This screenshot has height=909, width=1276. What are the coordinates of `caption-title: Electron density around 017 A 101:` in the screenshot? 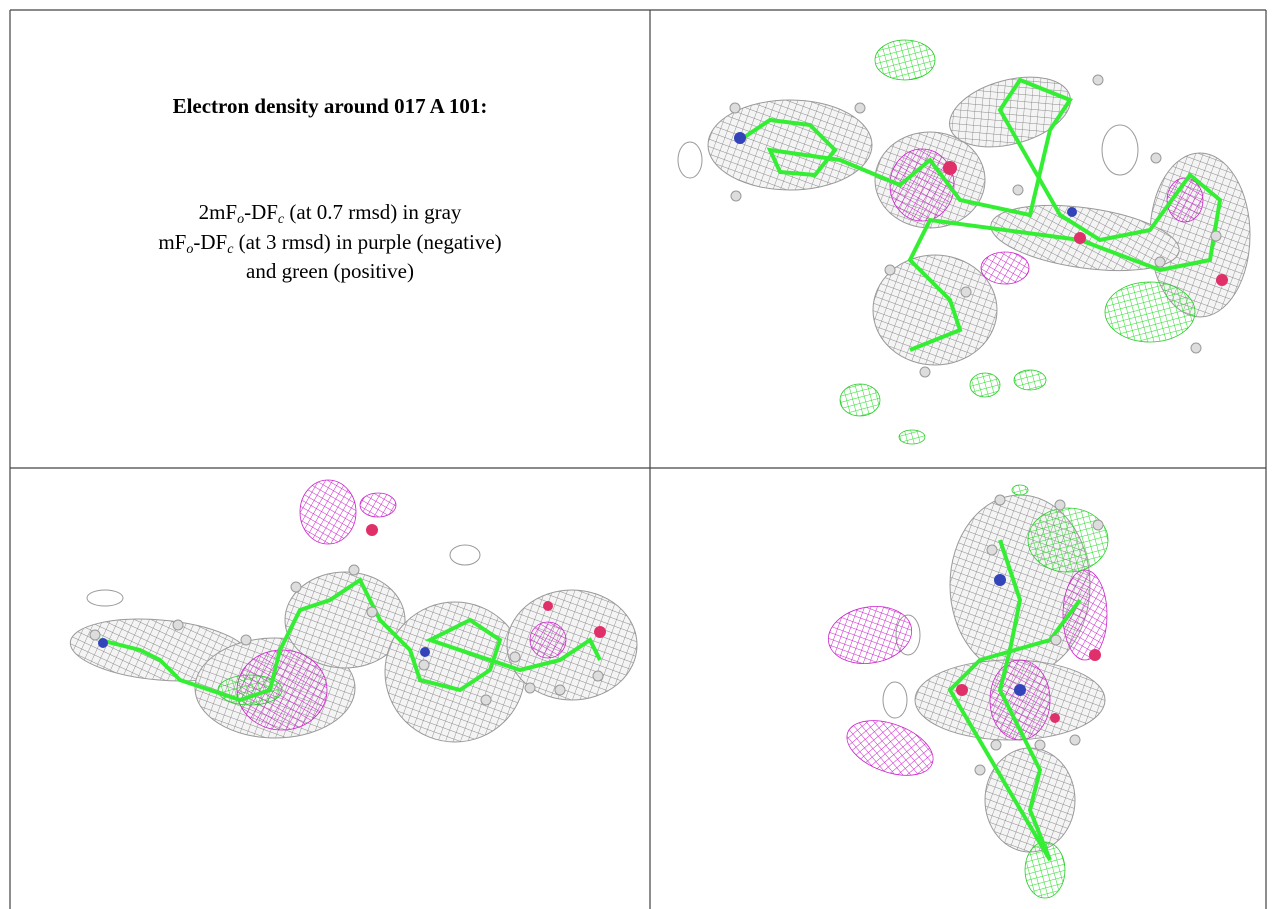 It's located at (330, 106).